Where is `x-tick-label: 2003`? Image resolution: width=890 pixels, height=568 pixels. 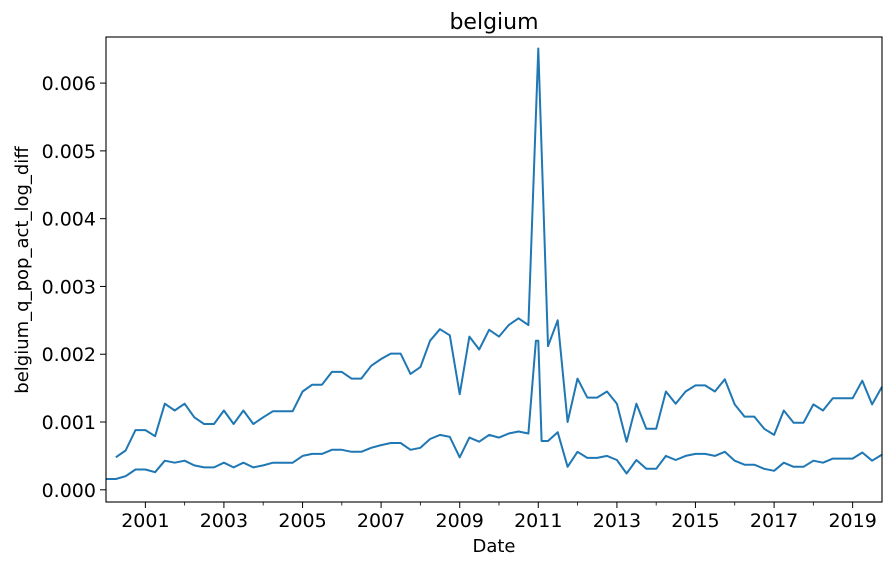
x-tick-label: 2003 is located at coordinates (224, 521).